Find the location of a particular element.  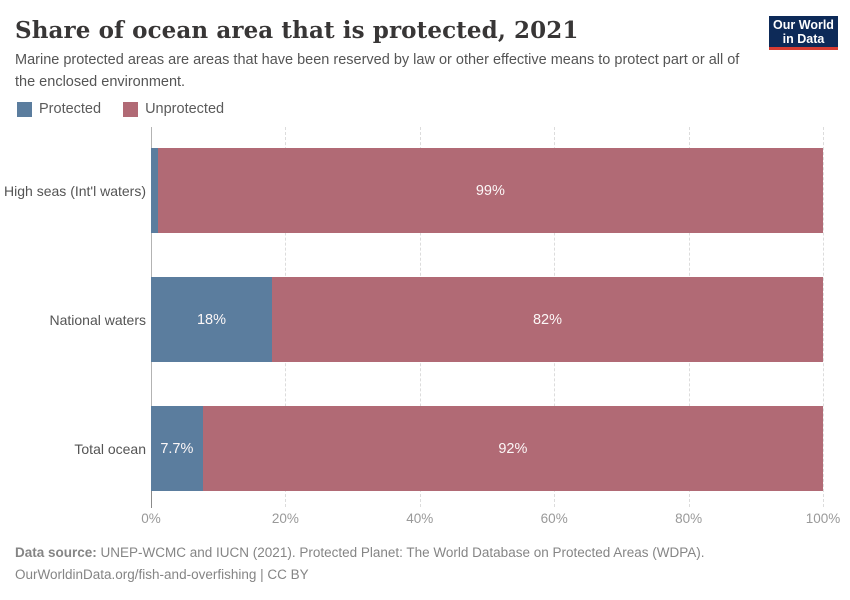

bar-segment-unprotected: 99% is located at coordinates (490, 190).